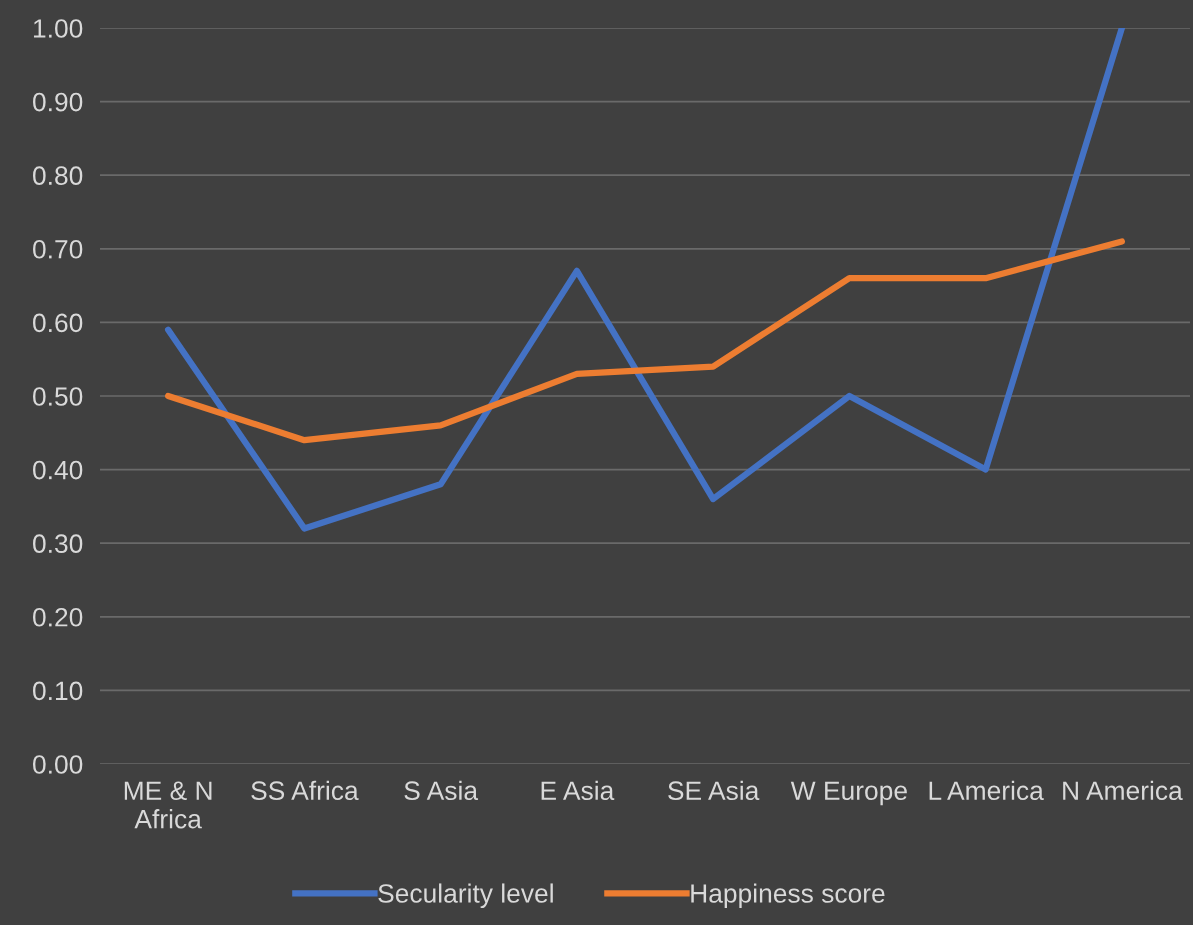  Describe the element at coordinates (58, 617) in the screenshot. I see `y-tick-label: 0.20` at that location.